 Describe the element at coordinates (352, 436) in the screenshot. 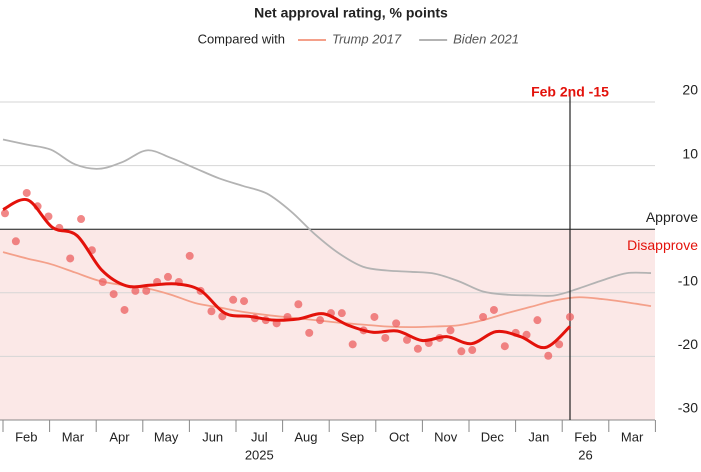

I see `x-tick-label: Sep` at that location.